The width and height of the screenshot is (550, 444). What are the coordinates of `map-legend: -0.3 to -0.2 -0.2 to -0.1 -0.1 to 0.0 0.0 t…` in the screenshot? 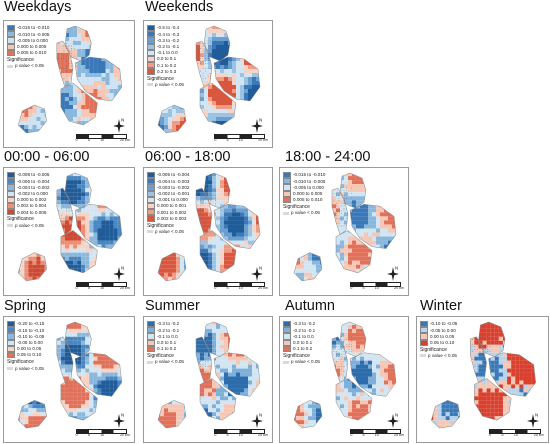 It's located at (301, 343).